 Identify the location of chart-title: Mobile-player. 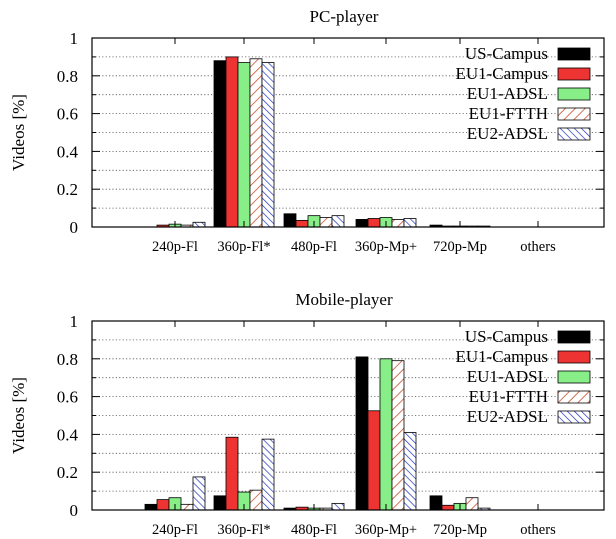
(344, 299).